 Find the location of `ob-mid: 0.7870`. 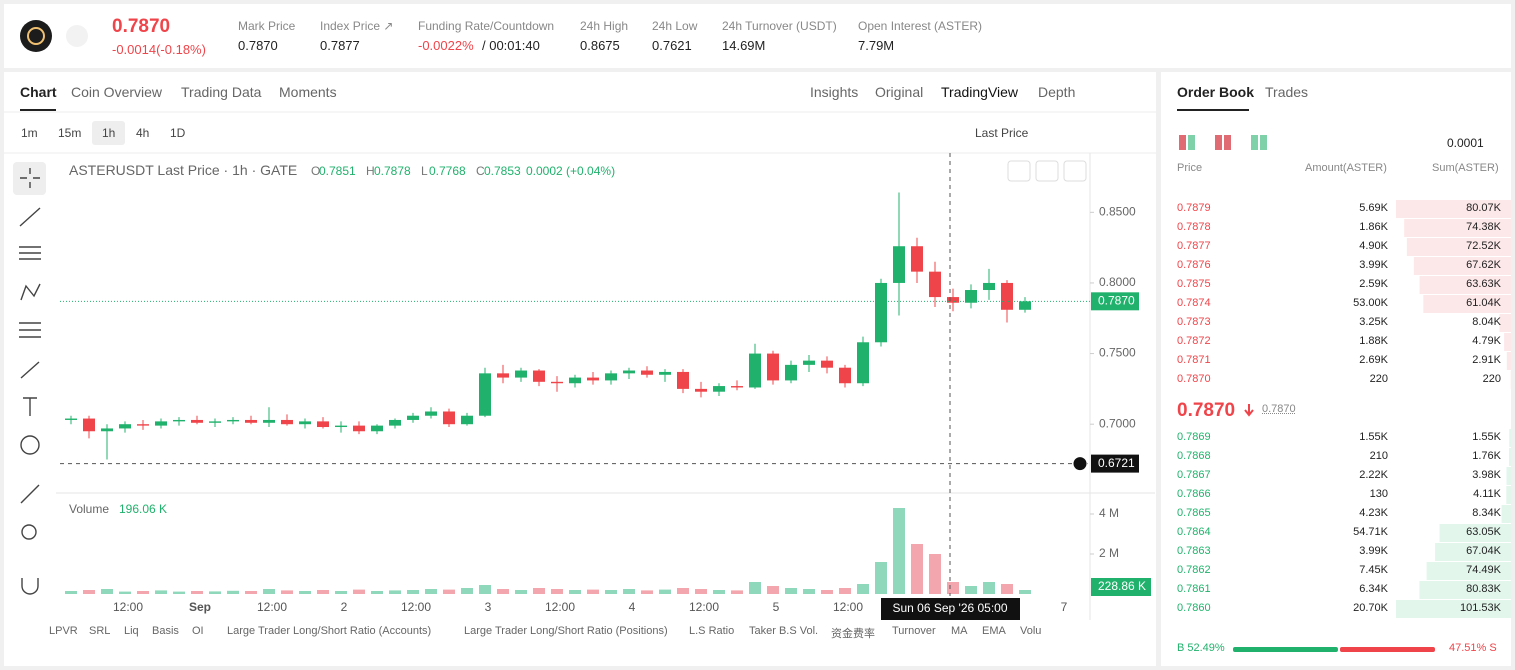

ob-mid: 0.7870 is located at coordinates (1206, 410).